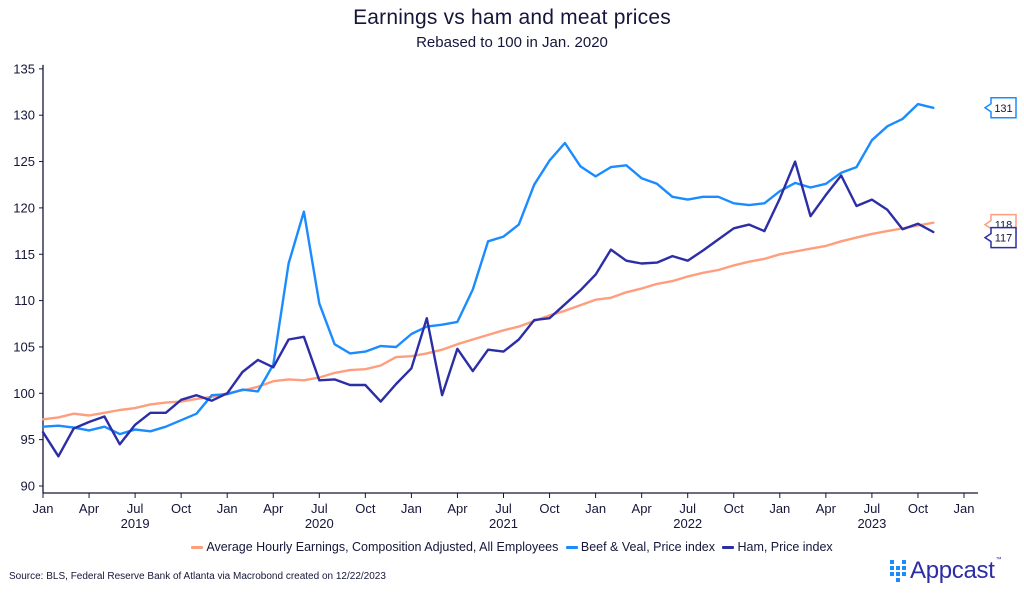  I want to click on legend-swatch-beef, so click(571, 548).